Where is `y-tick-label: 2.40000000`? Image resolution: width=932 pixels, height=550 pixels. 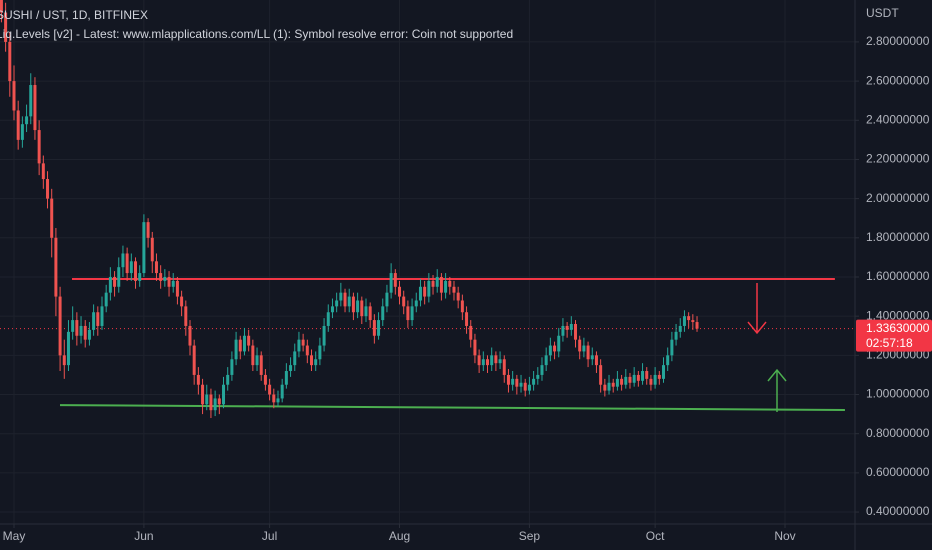 y-tick-label: 2.40000000 is located at coordinates (898, 119).